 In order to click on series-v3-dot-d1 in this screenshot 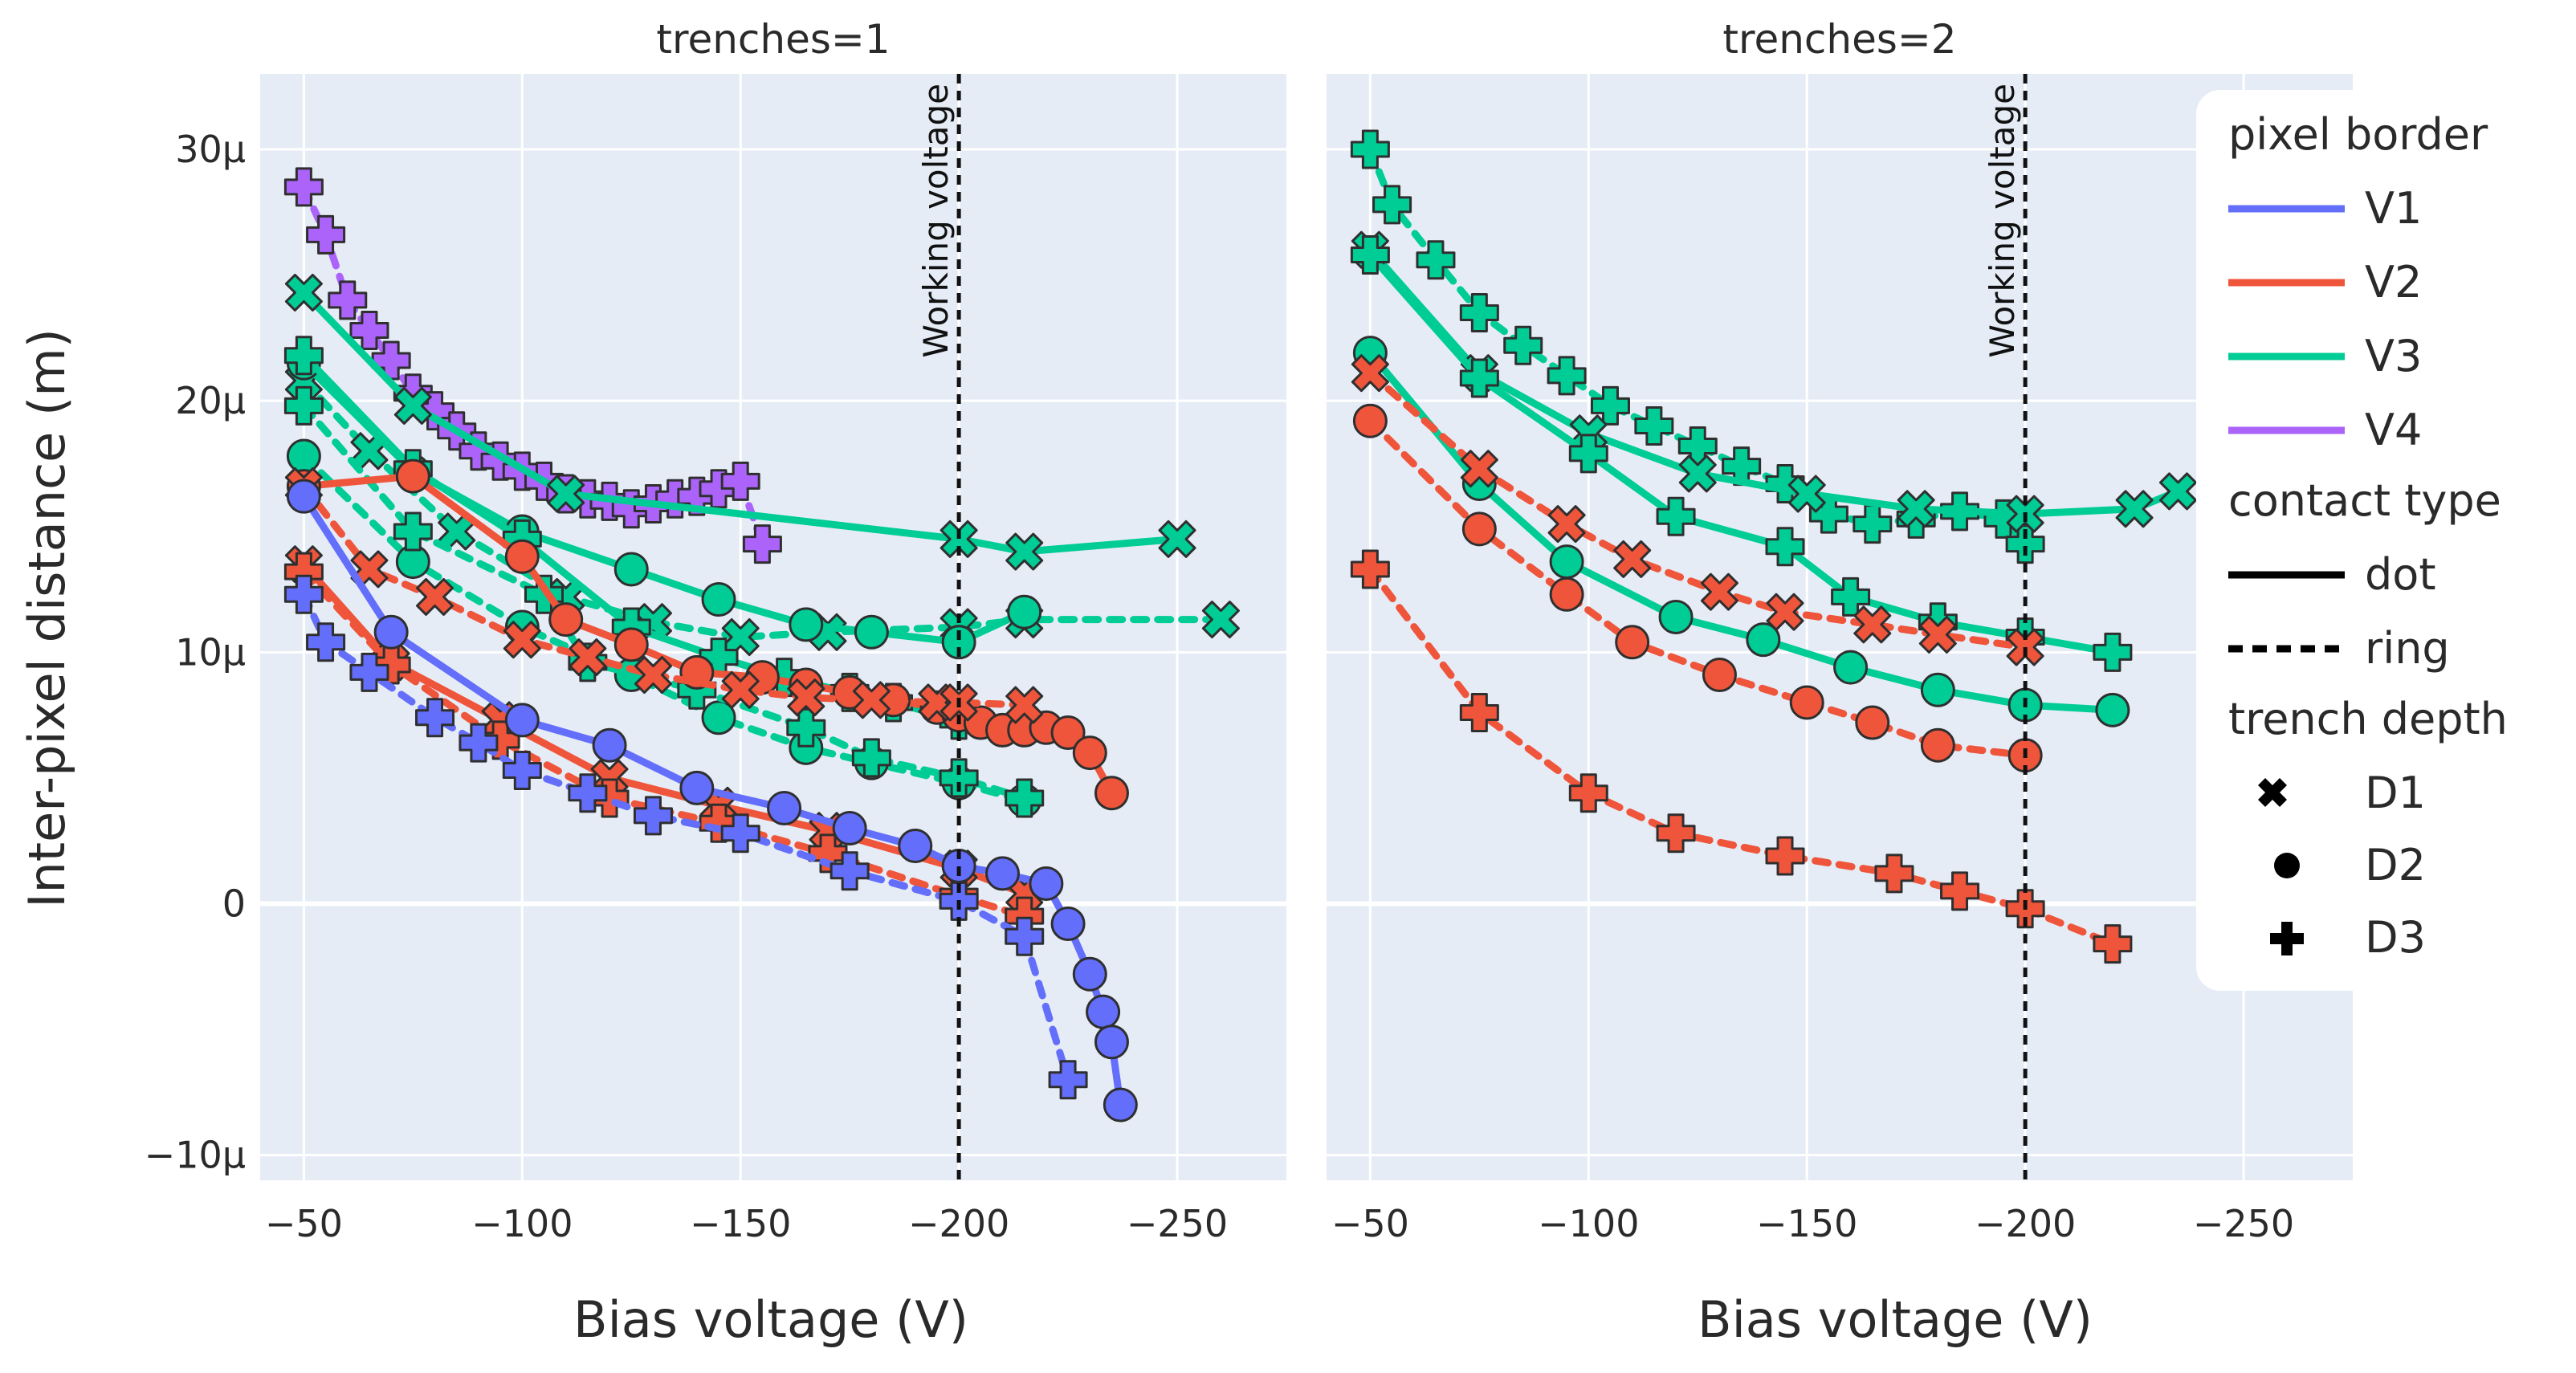, I will do `click(740, 422)`.